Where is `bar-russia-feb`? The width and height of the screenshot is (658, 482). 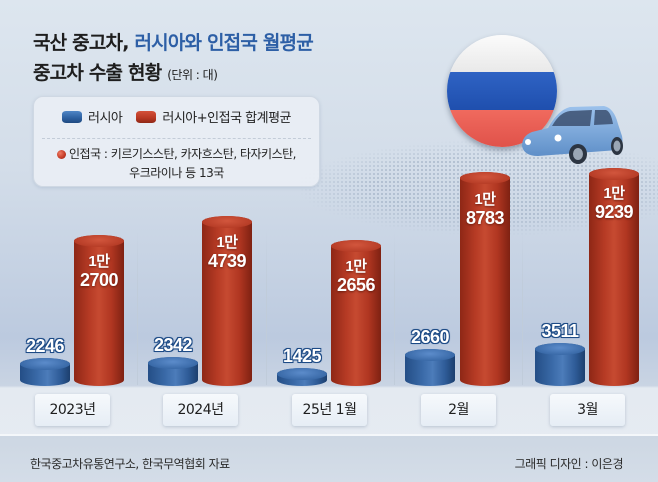 bar-russia-feb is located at coordinates (430, 367).